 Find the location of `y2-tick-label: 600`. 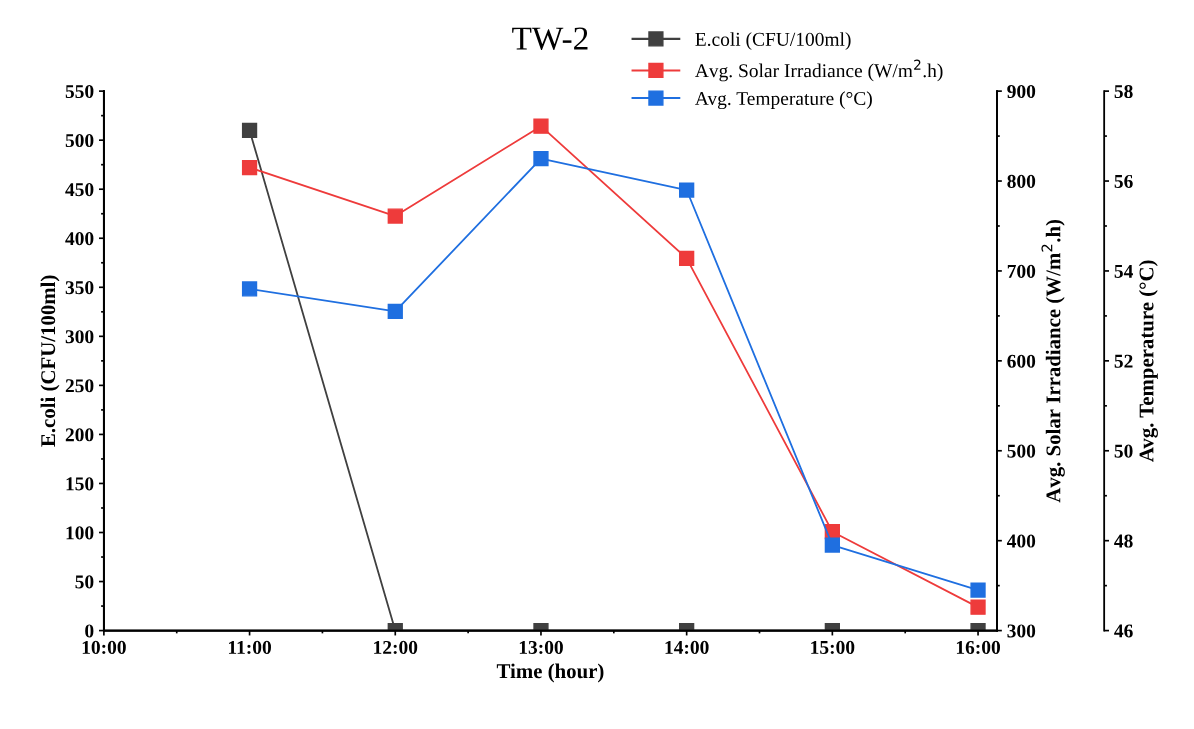

y2-tick-label: 600 is located at coordinates (1021, 361).